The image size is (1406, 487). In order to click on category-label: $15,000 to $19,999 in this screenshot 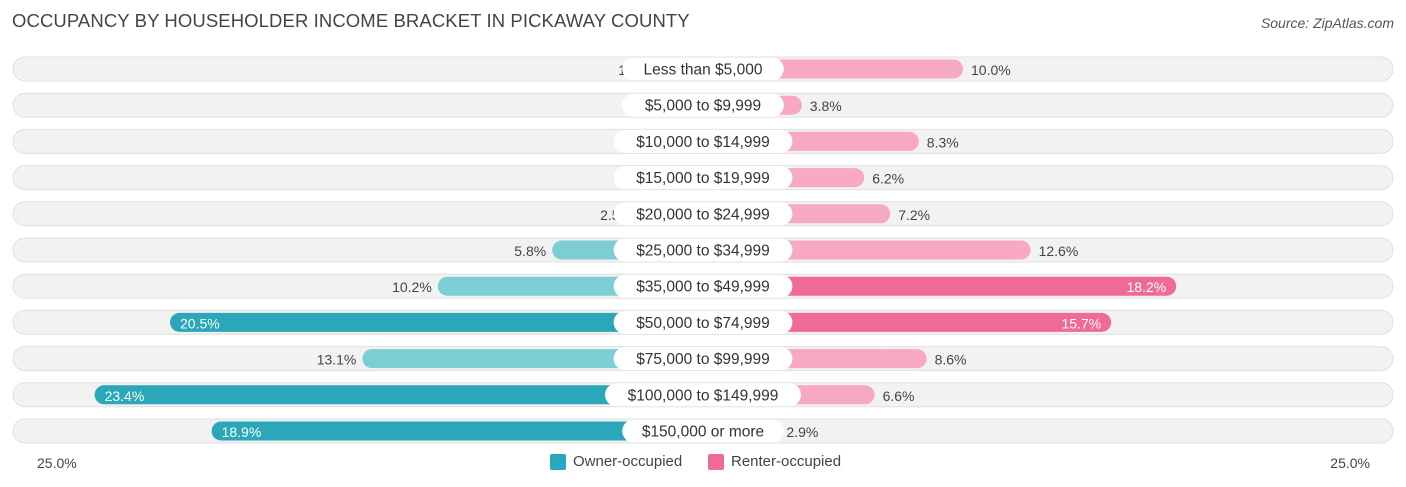, I will do `click(703, 178)`.